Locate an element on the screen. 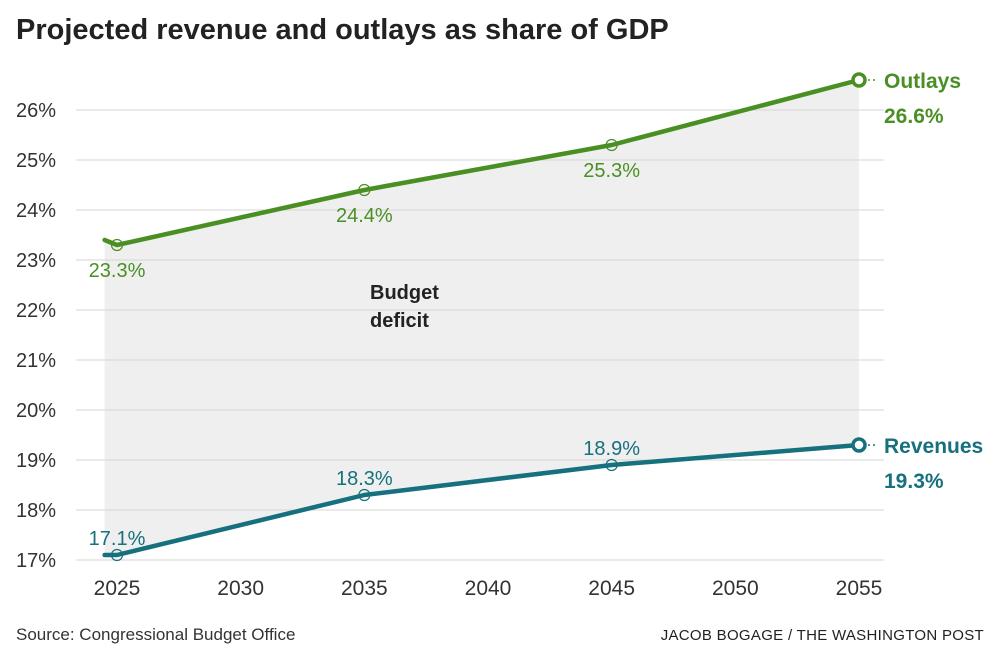 The width and height of the screenshot is (1000, 665). y-tick-label: 24% is located at coordinates (36, 211).